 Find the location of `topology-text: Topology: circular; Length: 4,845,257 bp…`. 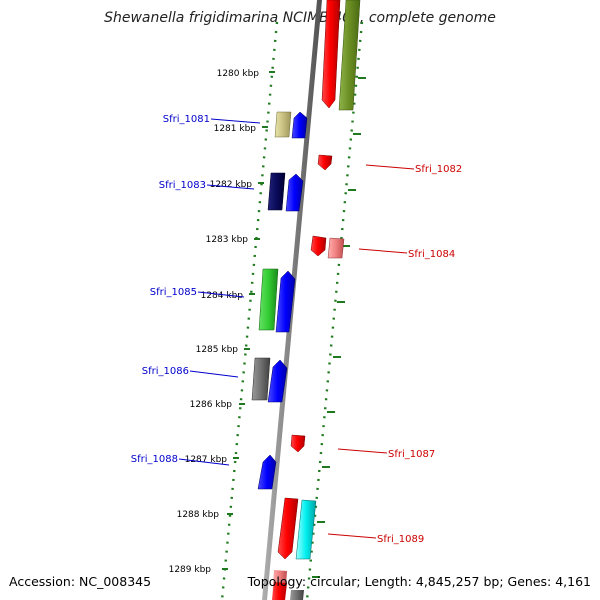

topology-text: Topology: circular; Length: 4,845,257 bp… is located at coordinates (419, 581).